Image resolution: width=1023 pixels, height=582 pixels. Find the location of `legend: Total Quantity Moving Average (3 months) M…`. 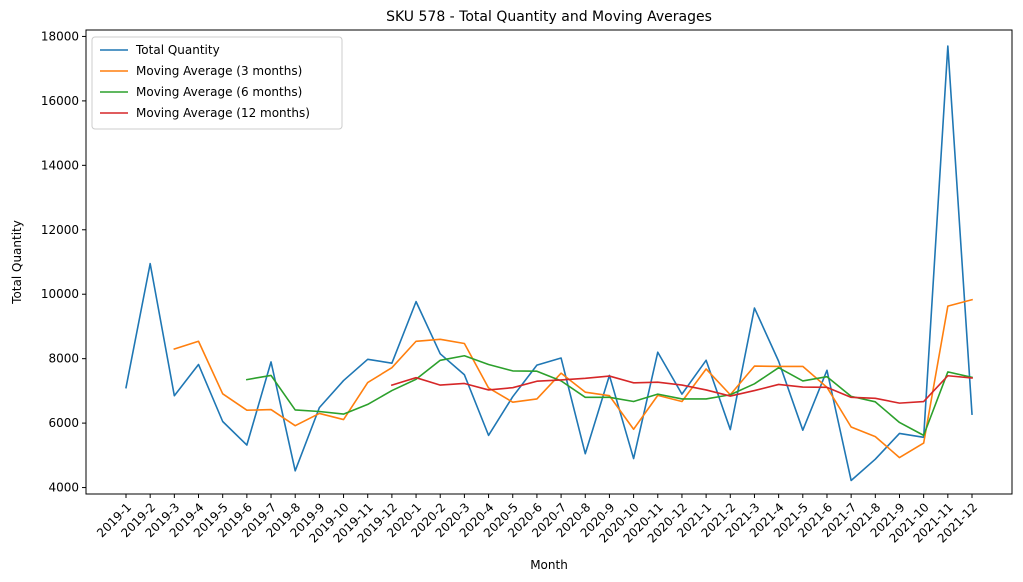

legend: Total Quantity Moving Average (3 months) M… is located at coordinates (217, 83).